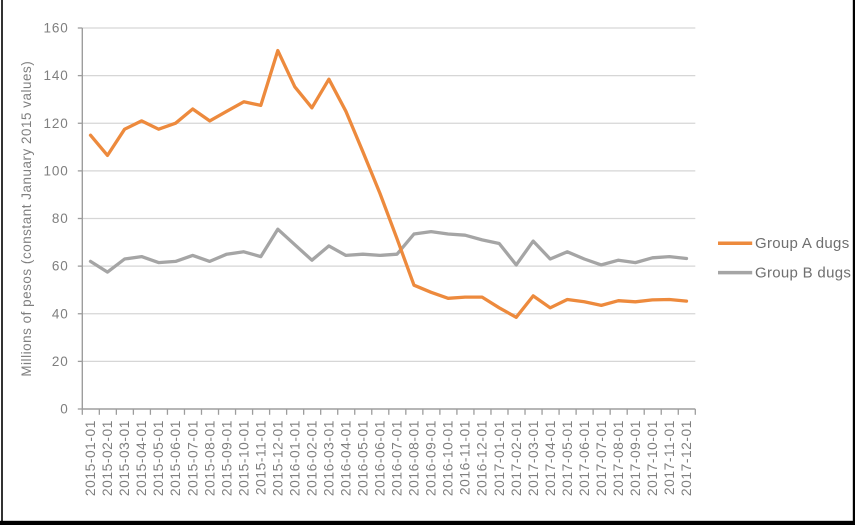 The image size is (855, 530). Describe the element at coordinates (397, 458) in the screenshot. I see `svg-text: 2016-07-01` at that location.